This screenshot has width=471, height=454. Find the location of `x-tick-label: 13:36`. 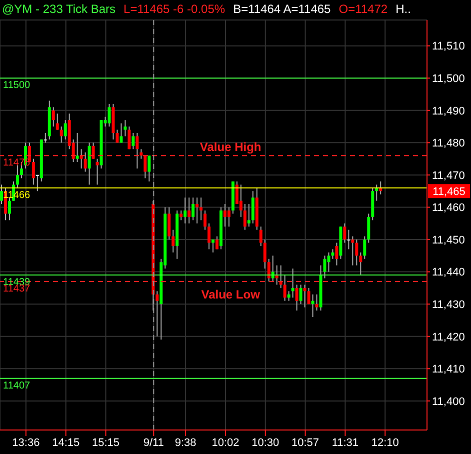

x-tick-label: 13:36 is located at coordinates (26, 442).